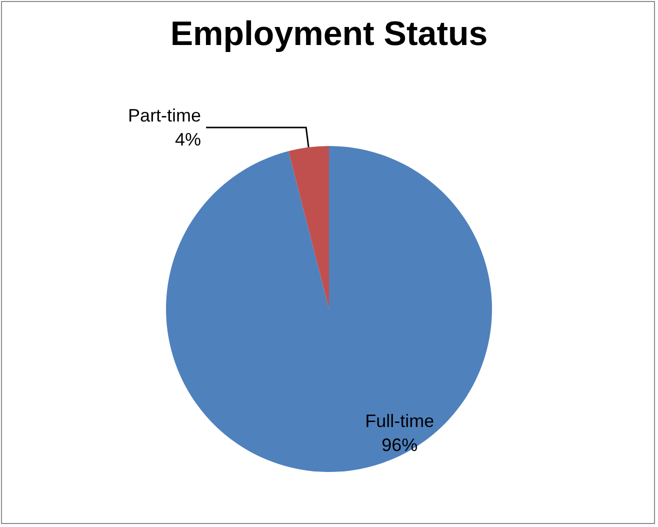  I want to click on data-label: 96%, so click(400, 444).